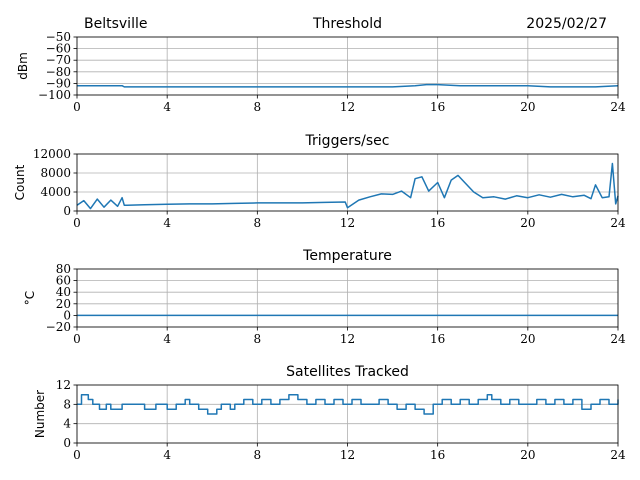  Describe the element at coordinates (77, 455) in the screenshot. I see `satellites-tracked-xtick-label: 0` at that location.